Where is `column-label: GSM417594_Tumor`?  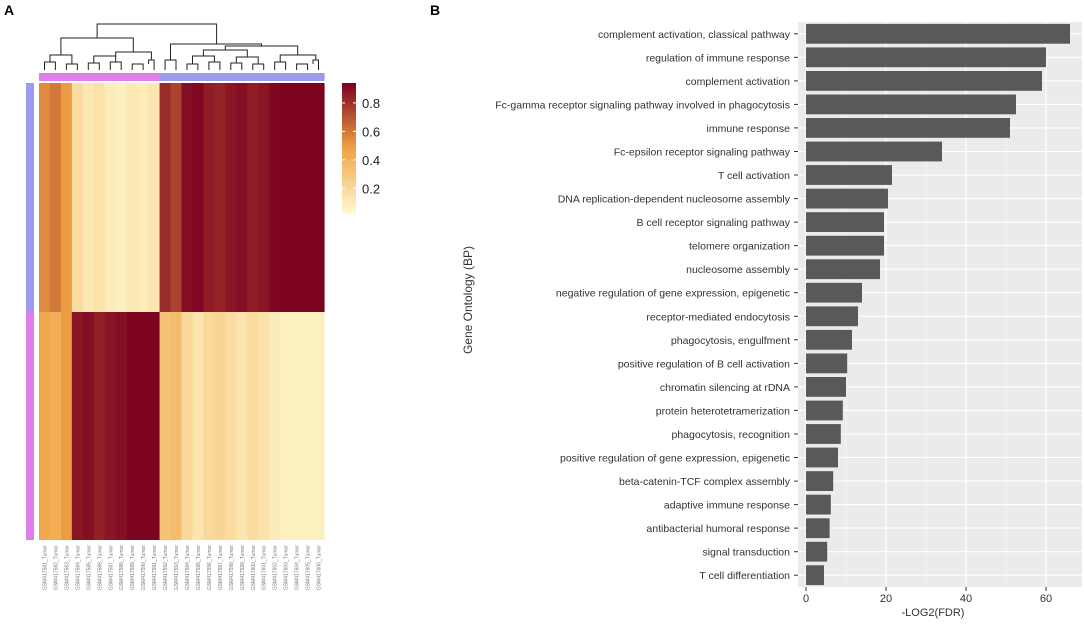 column-label: GSM417594_Tumor is located at coordinates (188, 567).